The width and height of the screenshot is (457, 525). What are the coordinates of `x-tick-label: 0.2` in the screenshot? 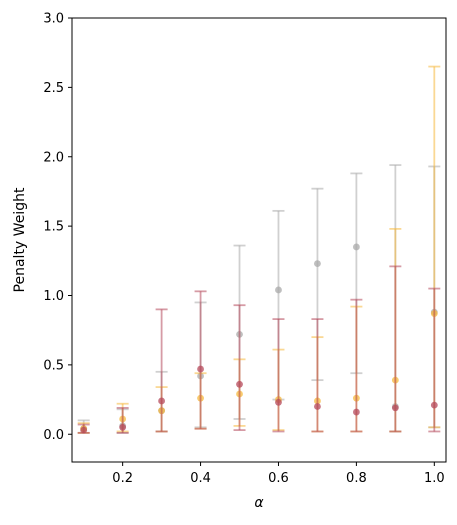 It's located at (122, 478).